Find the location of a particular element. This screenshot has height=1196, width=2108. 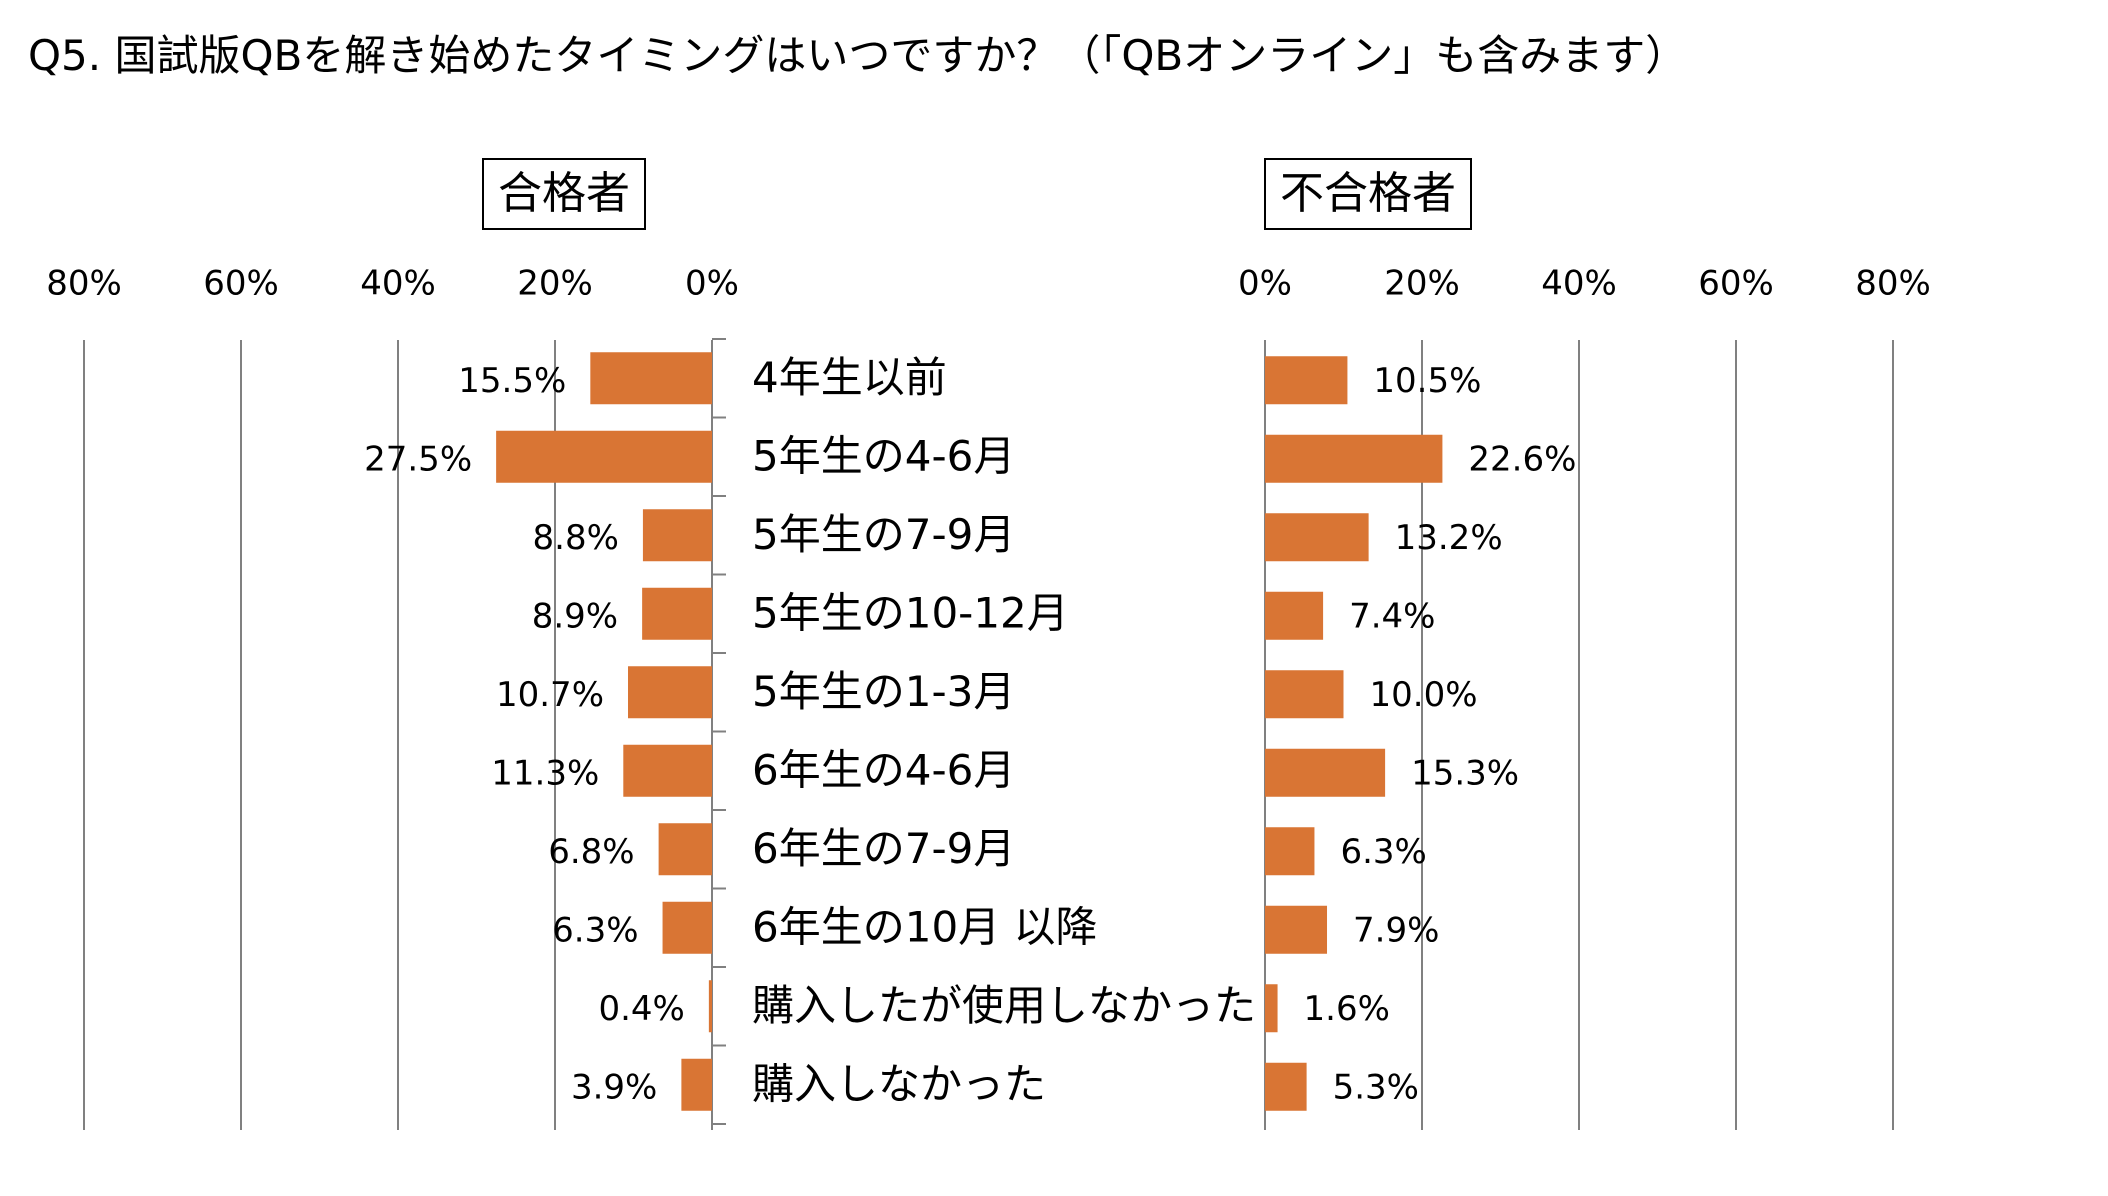

data-label-passed: 15.5% is located at coordinates (512, 381).